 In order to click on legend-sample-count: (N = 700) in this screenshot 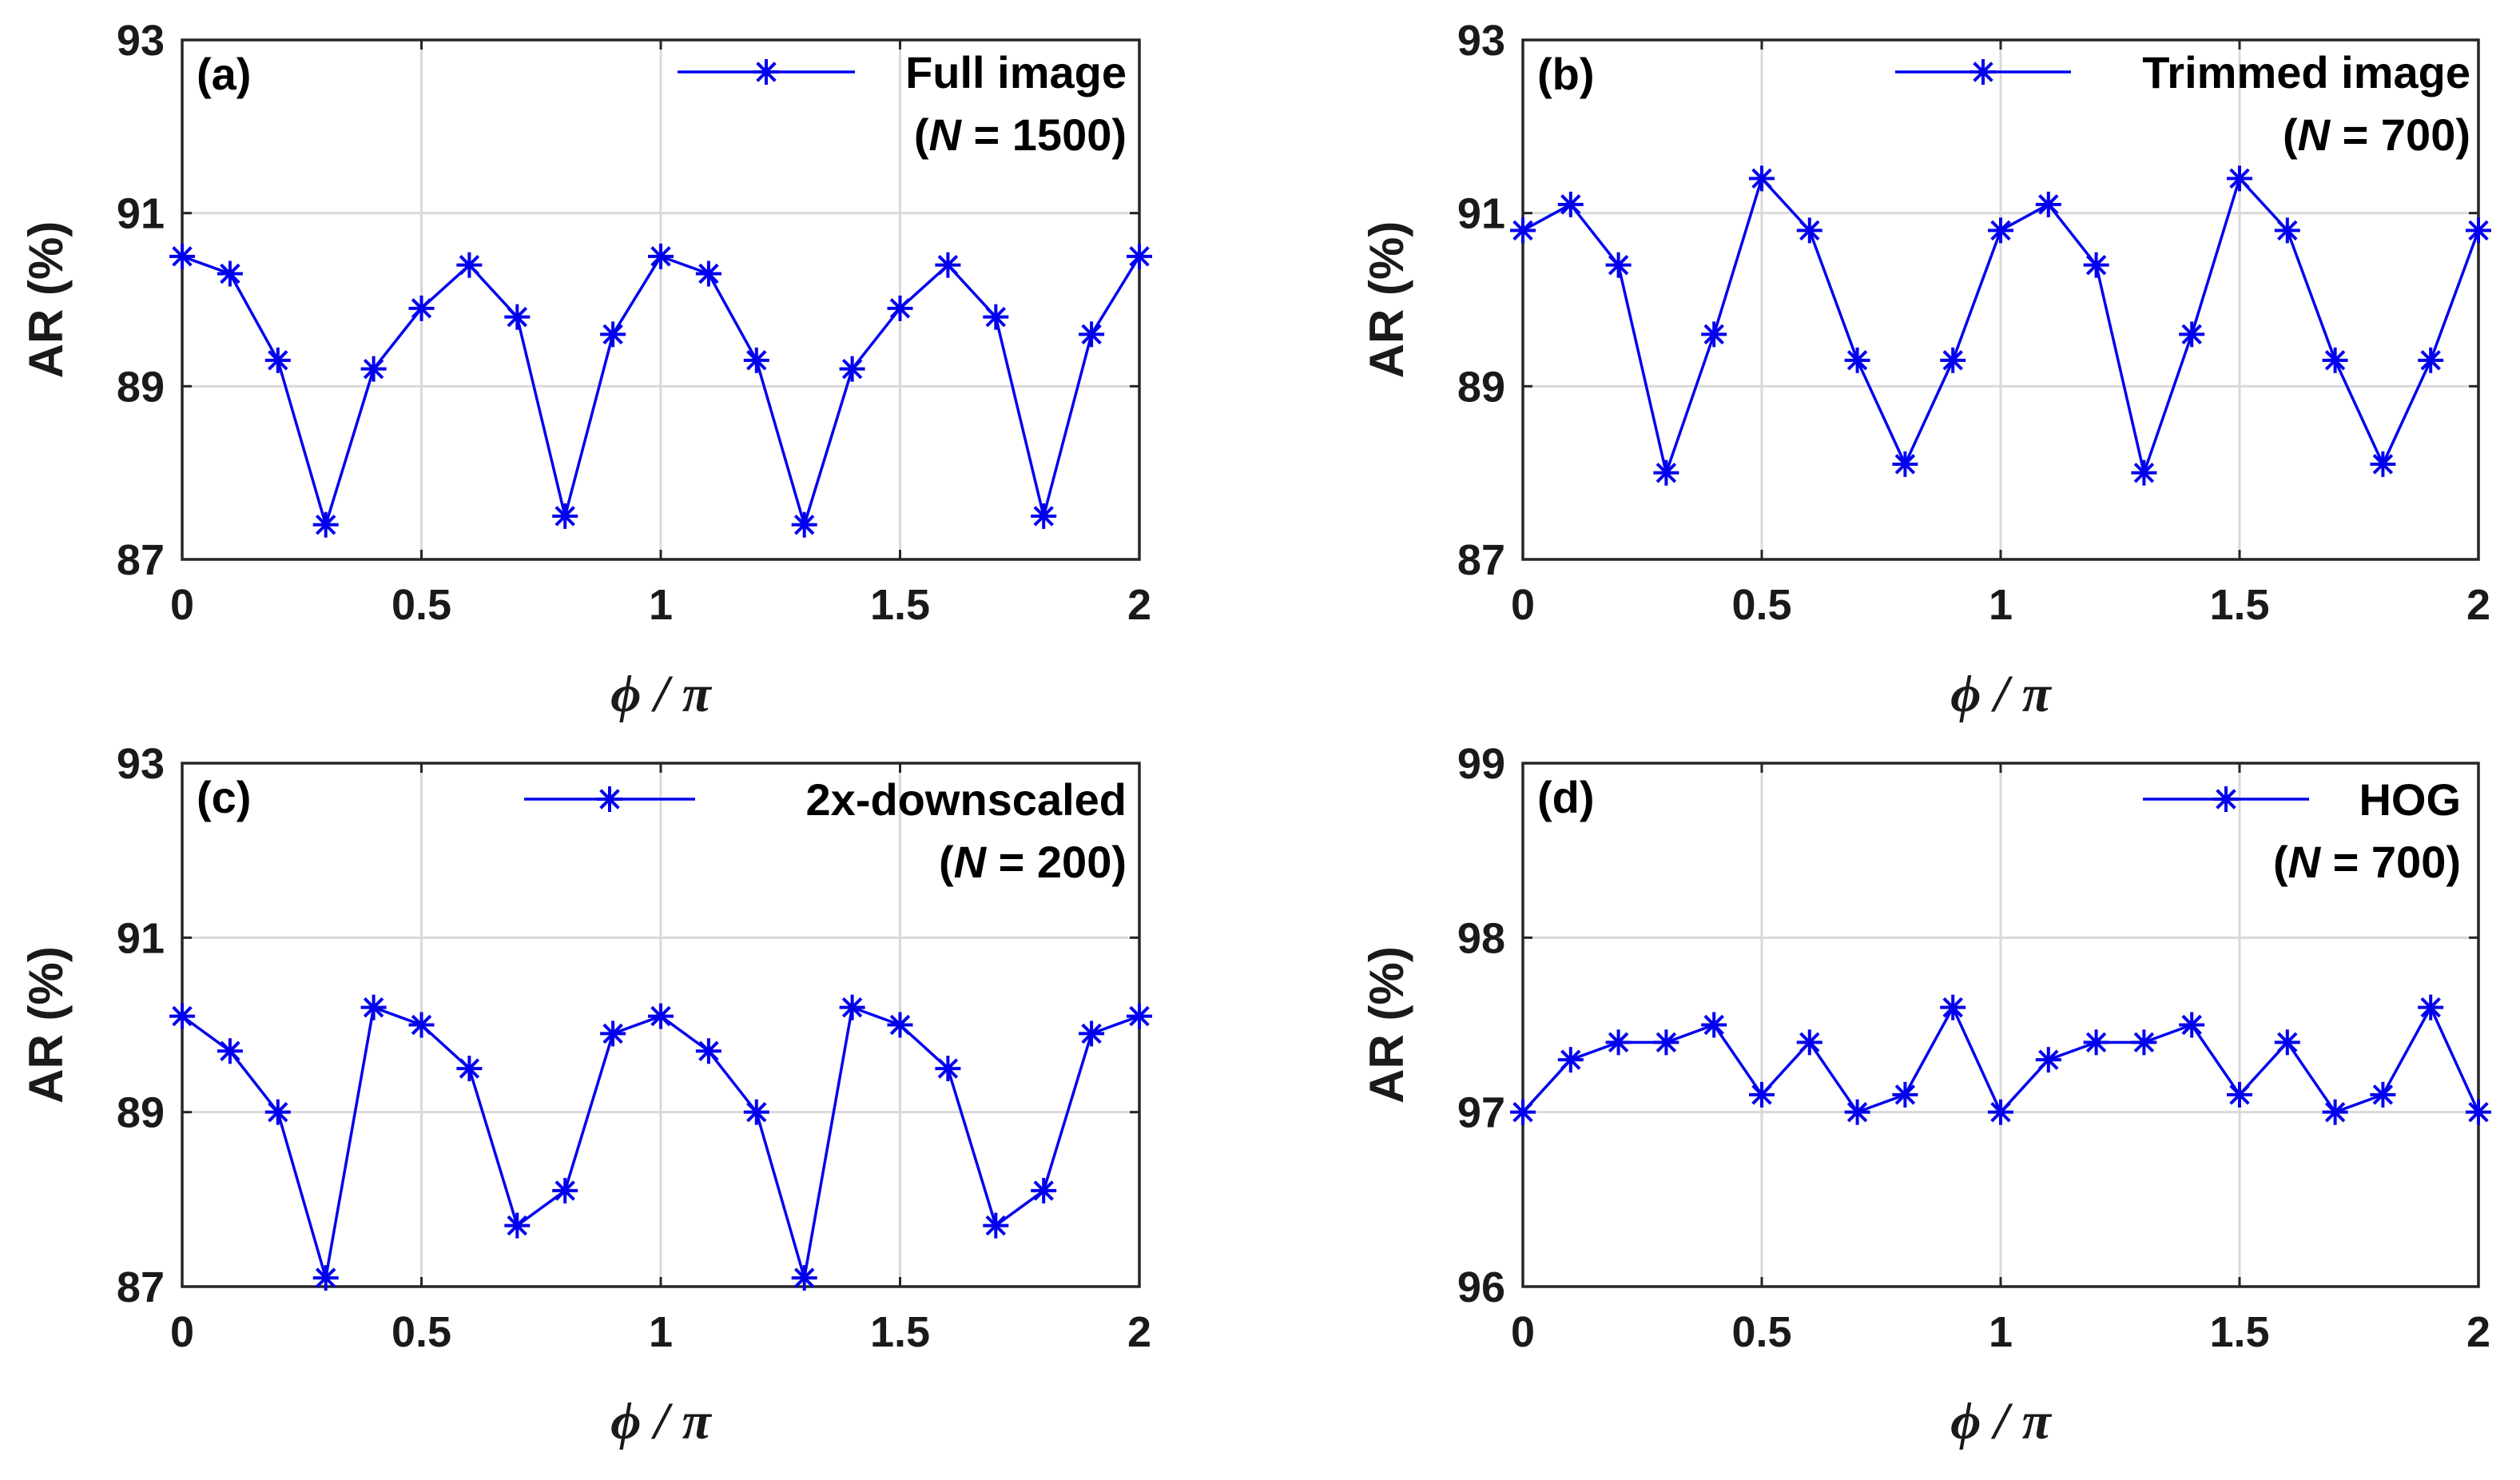, I will do `click(2367, 862)`.